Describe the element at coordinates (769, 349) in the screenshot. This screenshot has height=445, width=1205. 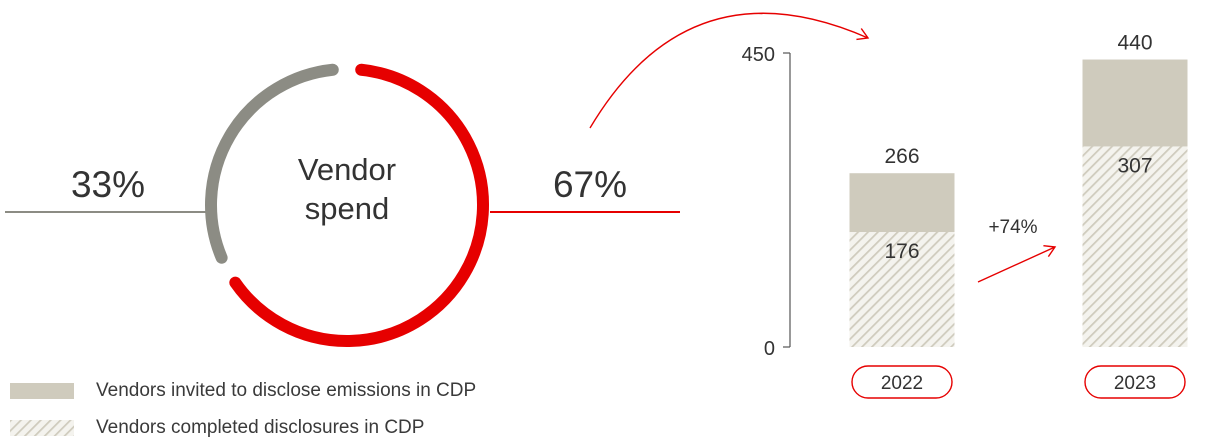
I see `y-tick-label-bottom: 0` at that location.